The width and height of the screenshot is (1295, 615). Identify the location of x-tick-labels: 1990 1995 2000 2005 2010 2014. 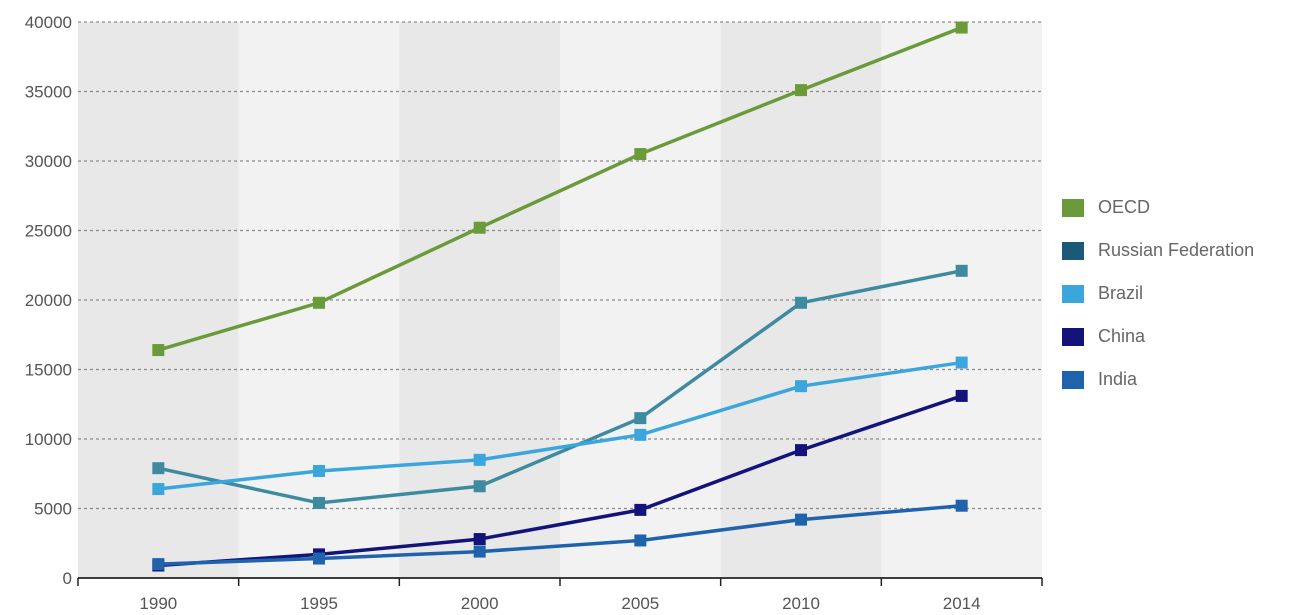
(559, 603).